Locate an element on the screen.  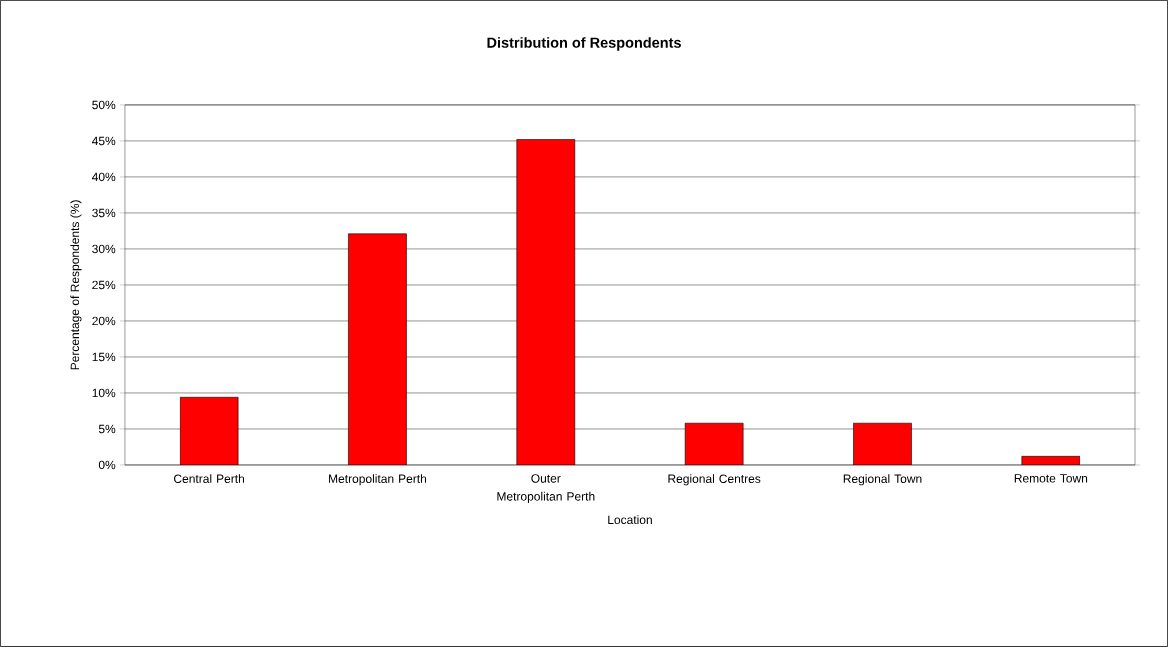
y-tick-label: 35% is located at coordinates (104, 213).